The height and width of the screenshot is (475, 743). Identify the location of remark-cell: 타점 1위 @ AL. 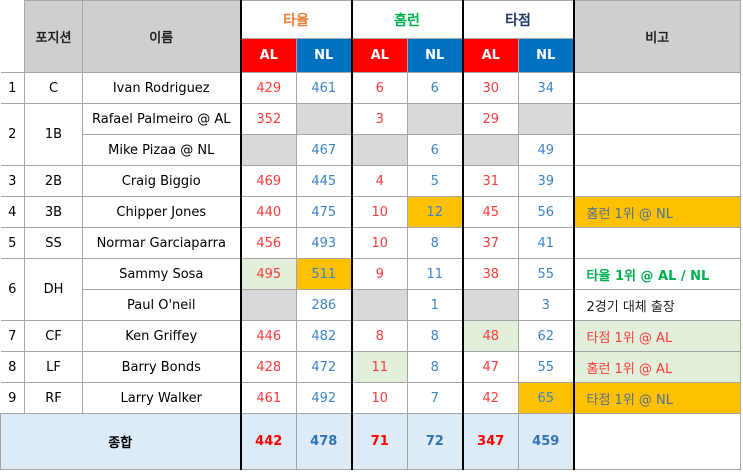
(657, 336).